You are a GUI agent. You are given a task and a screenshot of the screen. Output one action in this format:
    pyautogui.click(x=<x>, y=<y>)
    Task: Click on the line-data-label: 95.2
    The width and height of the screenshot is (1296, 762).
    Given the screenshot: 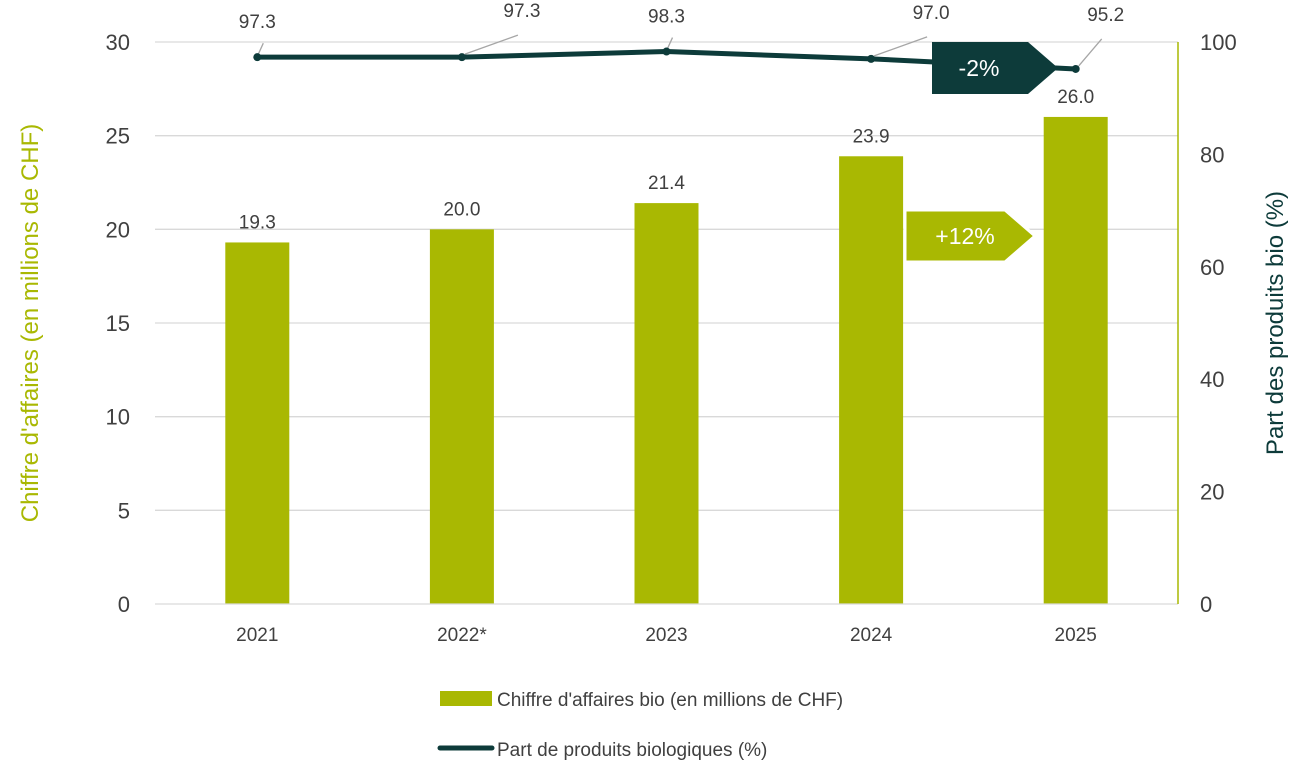 What is the action you would take?
    pyautogui.click(x=1105, y=15)
    